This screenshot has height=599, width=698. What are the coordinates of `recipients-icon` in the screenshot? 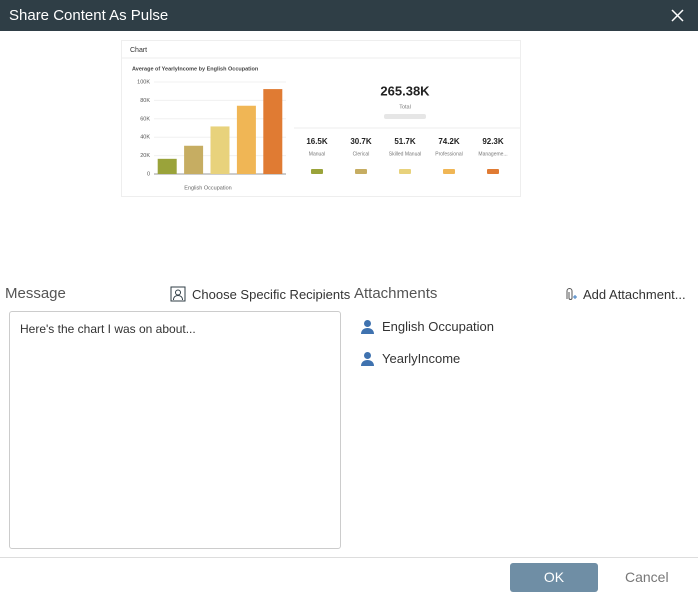 It's located at (178, 294).